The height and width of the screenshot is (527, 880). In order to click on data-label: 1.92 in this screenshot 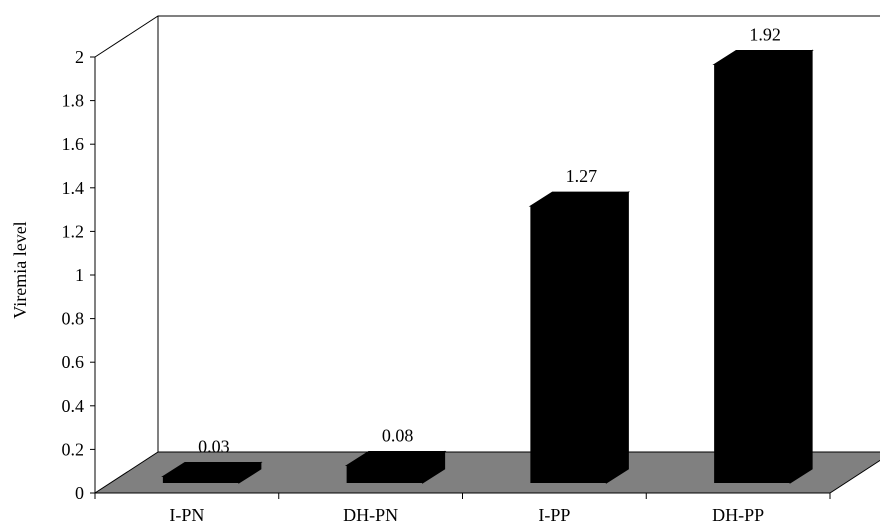, I will do `click(765, 34)`.